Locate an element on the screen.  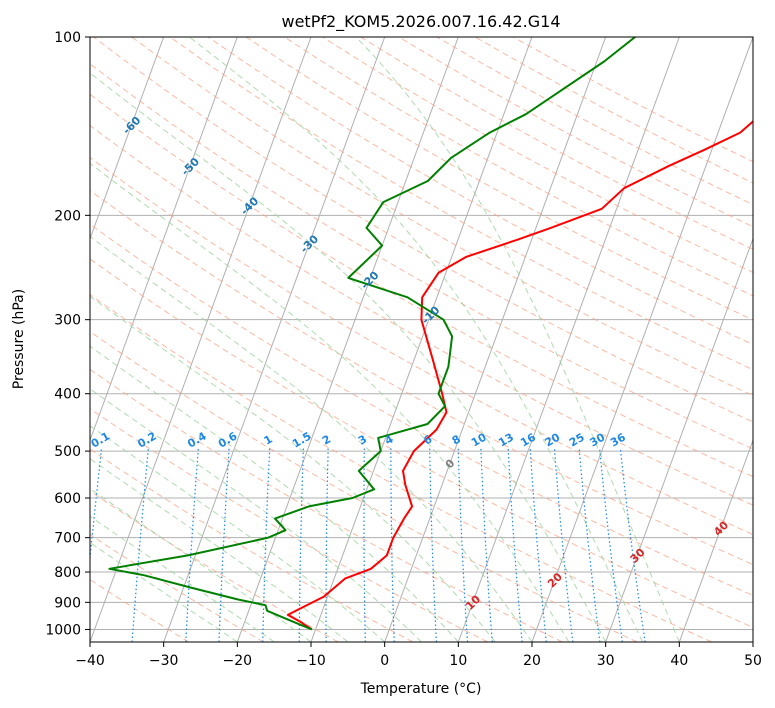
y-tick-label: 100 is located at coordinates (67, 38).